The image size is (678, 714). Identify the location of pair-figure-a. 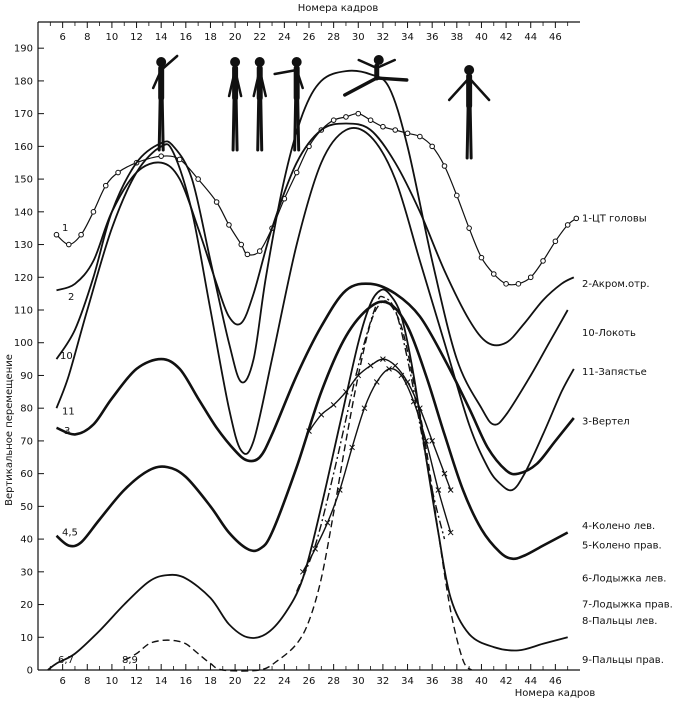
(235, 104).